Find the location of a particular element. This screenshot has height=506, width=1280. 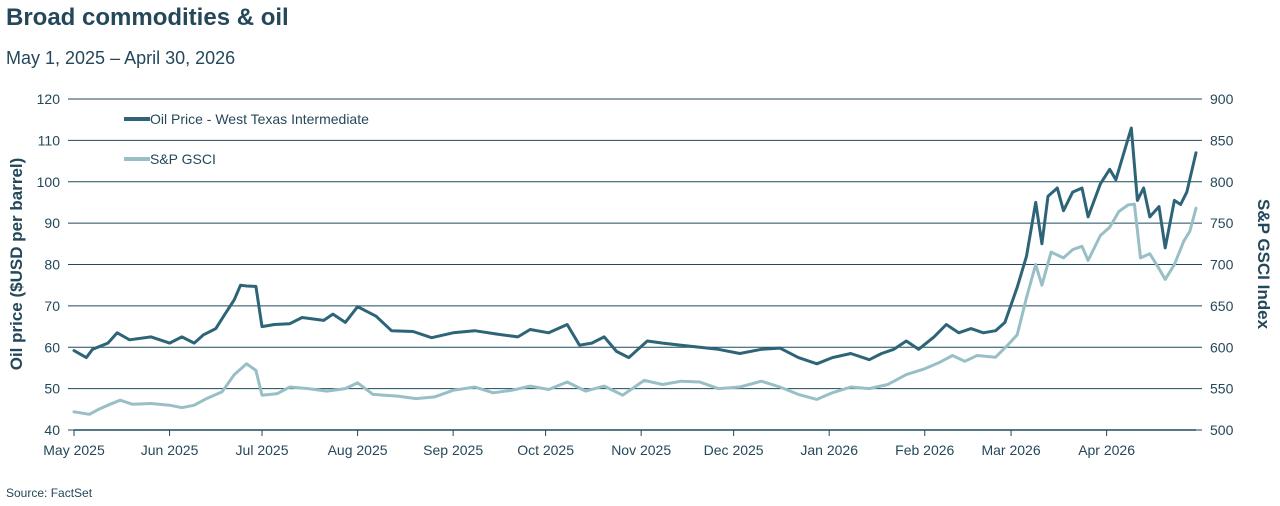

x-tick-label: Sep 2025 is located at coordinates (453, 450).